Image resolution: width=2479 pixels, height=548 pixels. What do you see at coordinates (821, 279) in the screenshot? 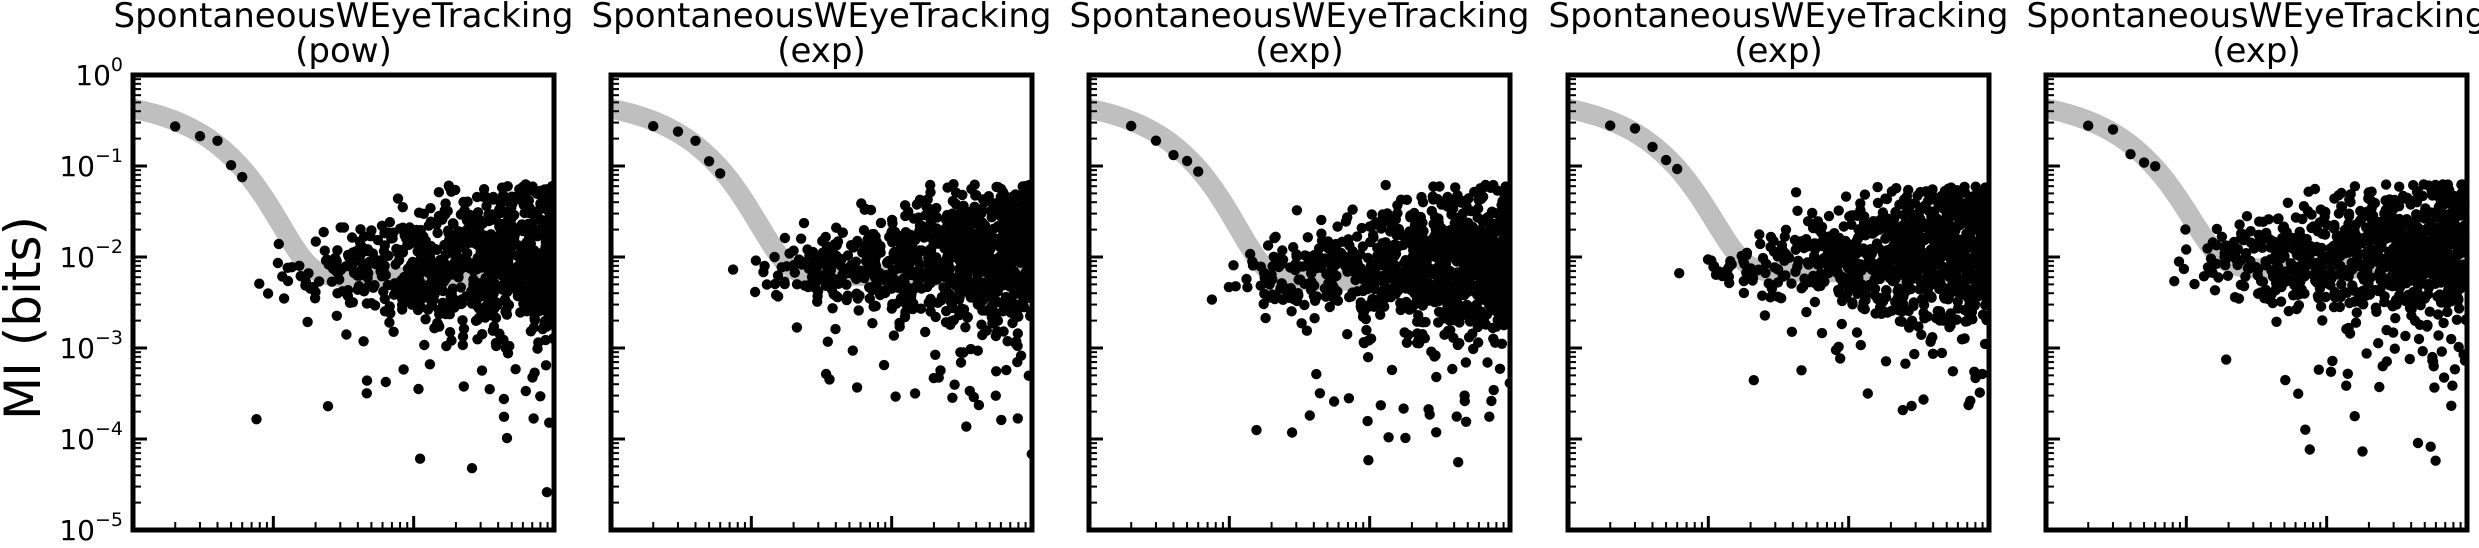
I see `plot-area` at bounding box center [821, 279].